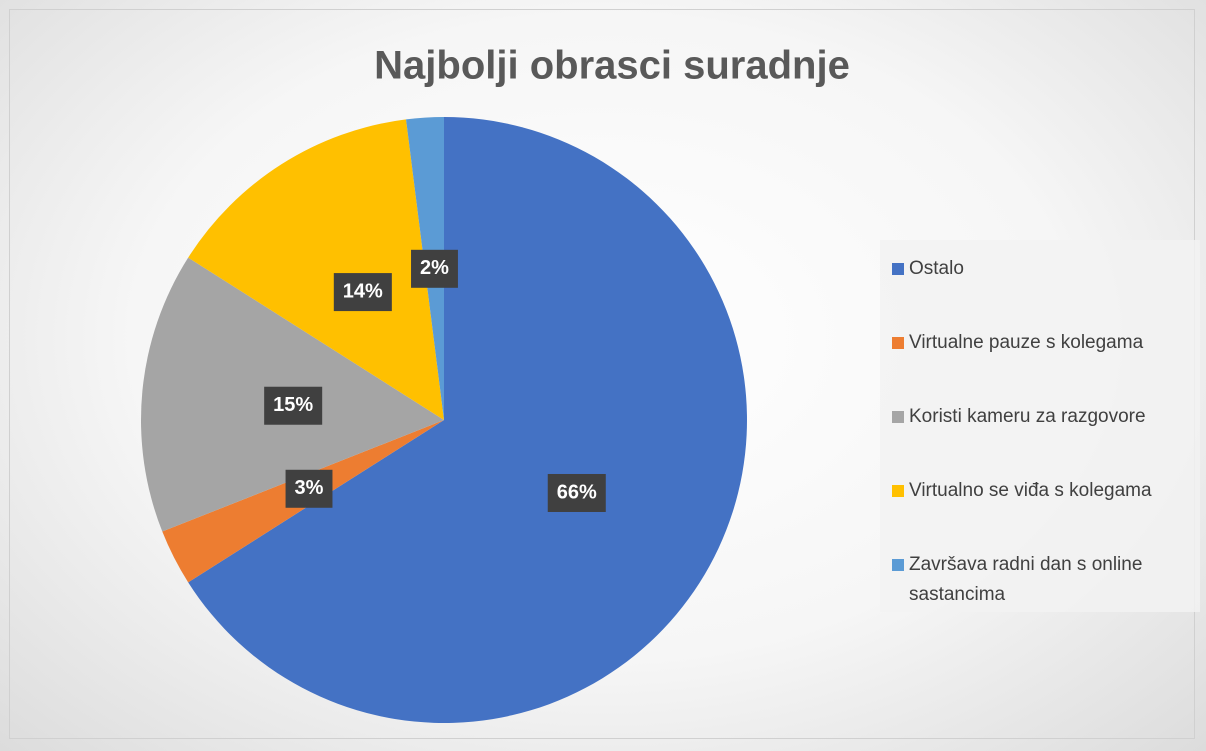 Image resolution: width=1206 pixels, height=751 pixels. Describe the element at coordinates (612, 66) in the screenshot. I see `chart-title: Najbolji obrasci suradnje` at that location.